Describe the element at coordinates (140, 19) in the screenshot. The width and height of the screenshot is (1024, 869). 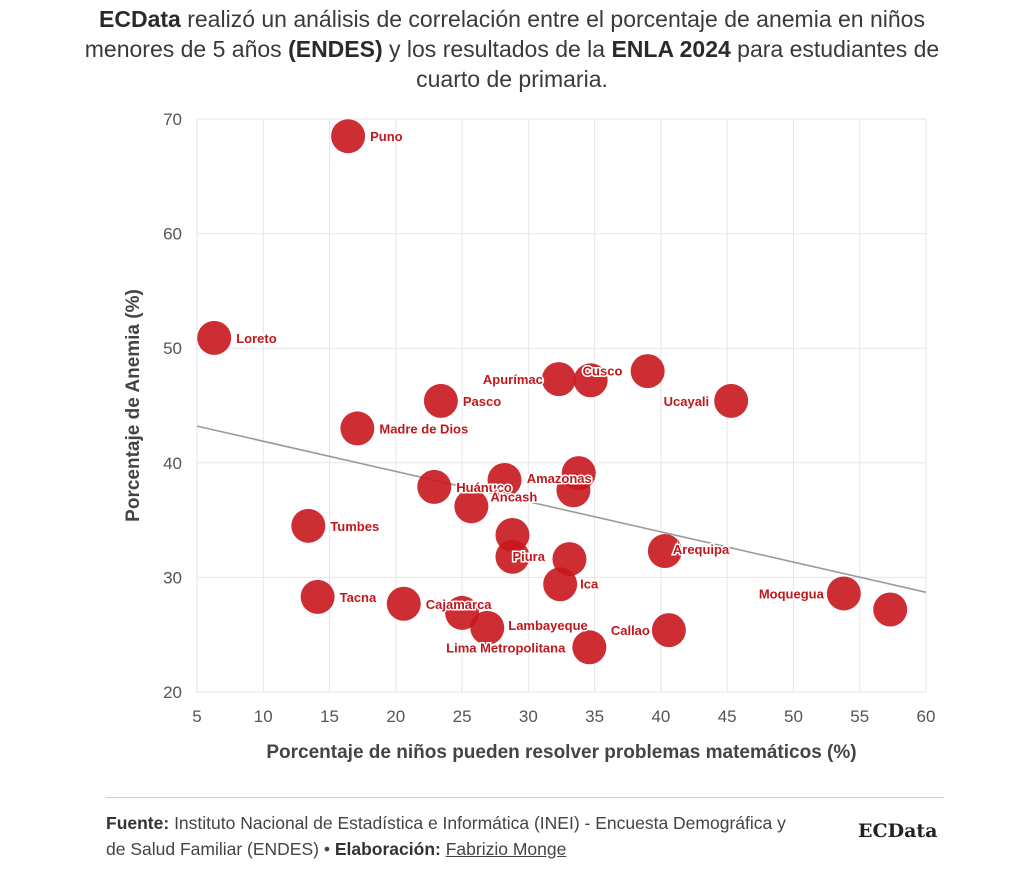
I see `title-brand: ECData` at that location.